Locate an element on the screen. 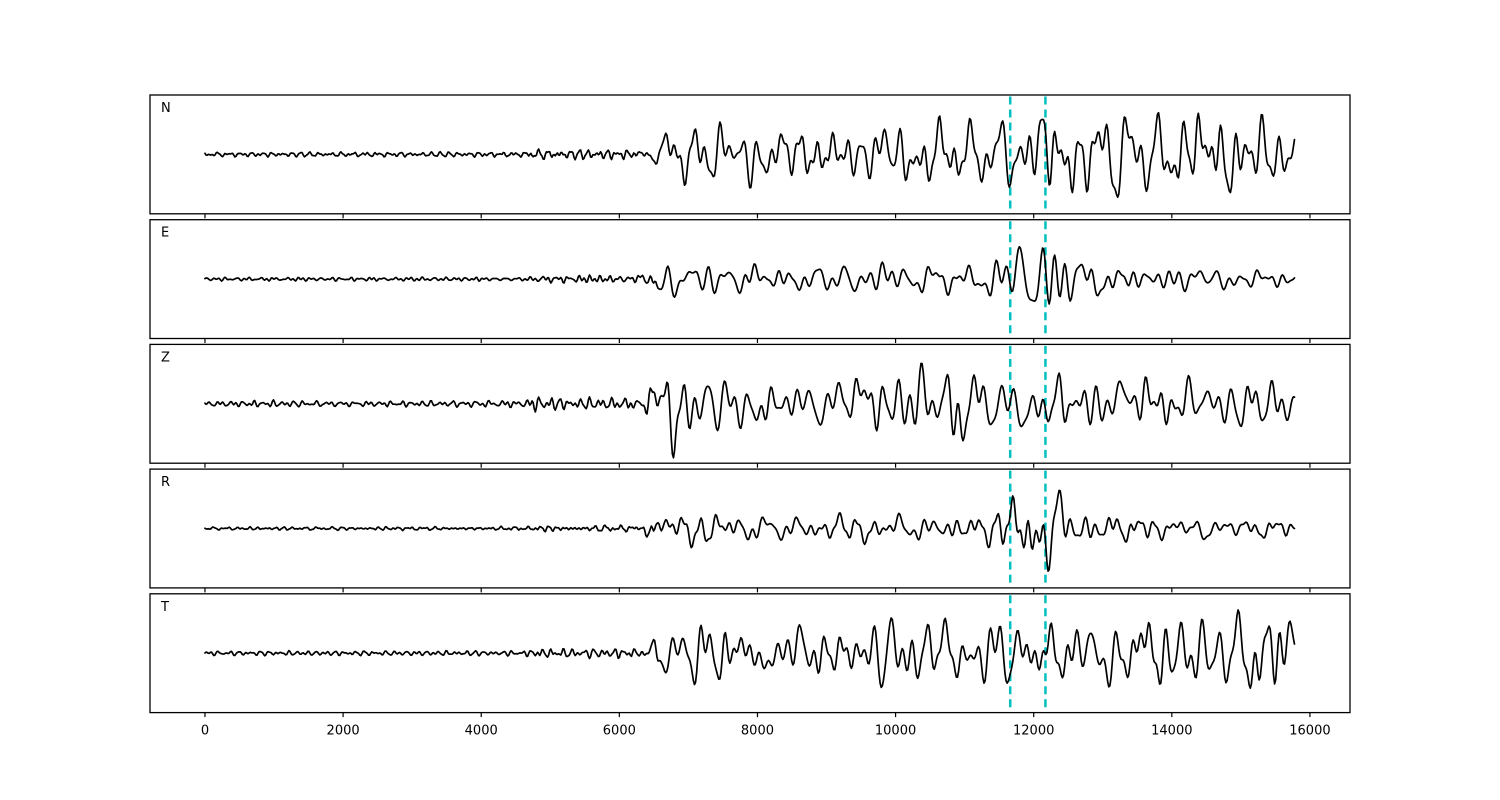 The height and width of the screenshot is (800, 1500). panel-Z: Z is located at coordinates (750, 405).